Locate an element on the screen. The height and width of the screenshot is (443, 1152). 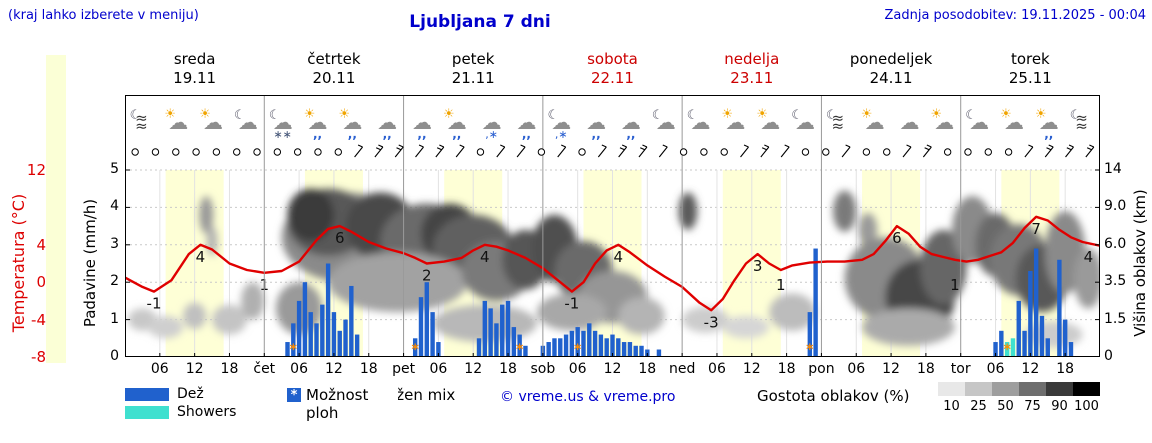
last-updated: Zadnja posodobitev: 19.11.2025 - 00:04 is located at coordinates (1015, 15).